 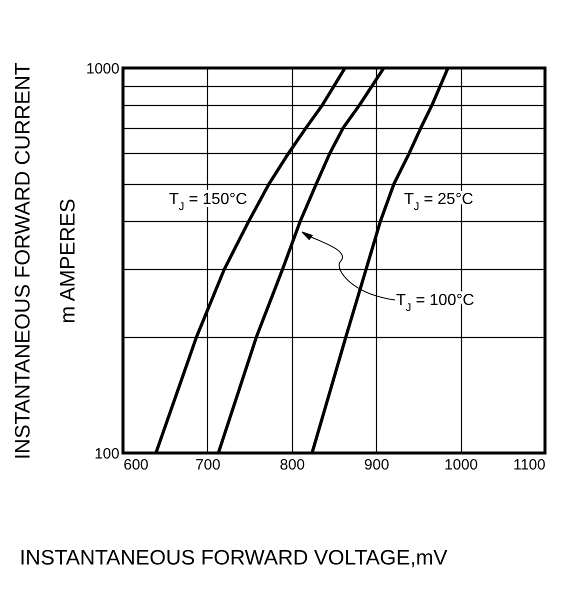 What do you see at coordinates (377, 465) in the screenshot?
I see `x-tick-label: 900` at bounding box center [377, 465].